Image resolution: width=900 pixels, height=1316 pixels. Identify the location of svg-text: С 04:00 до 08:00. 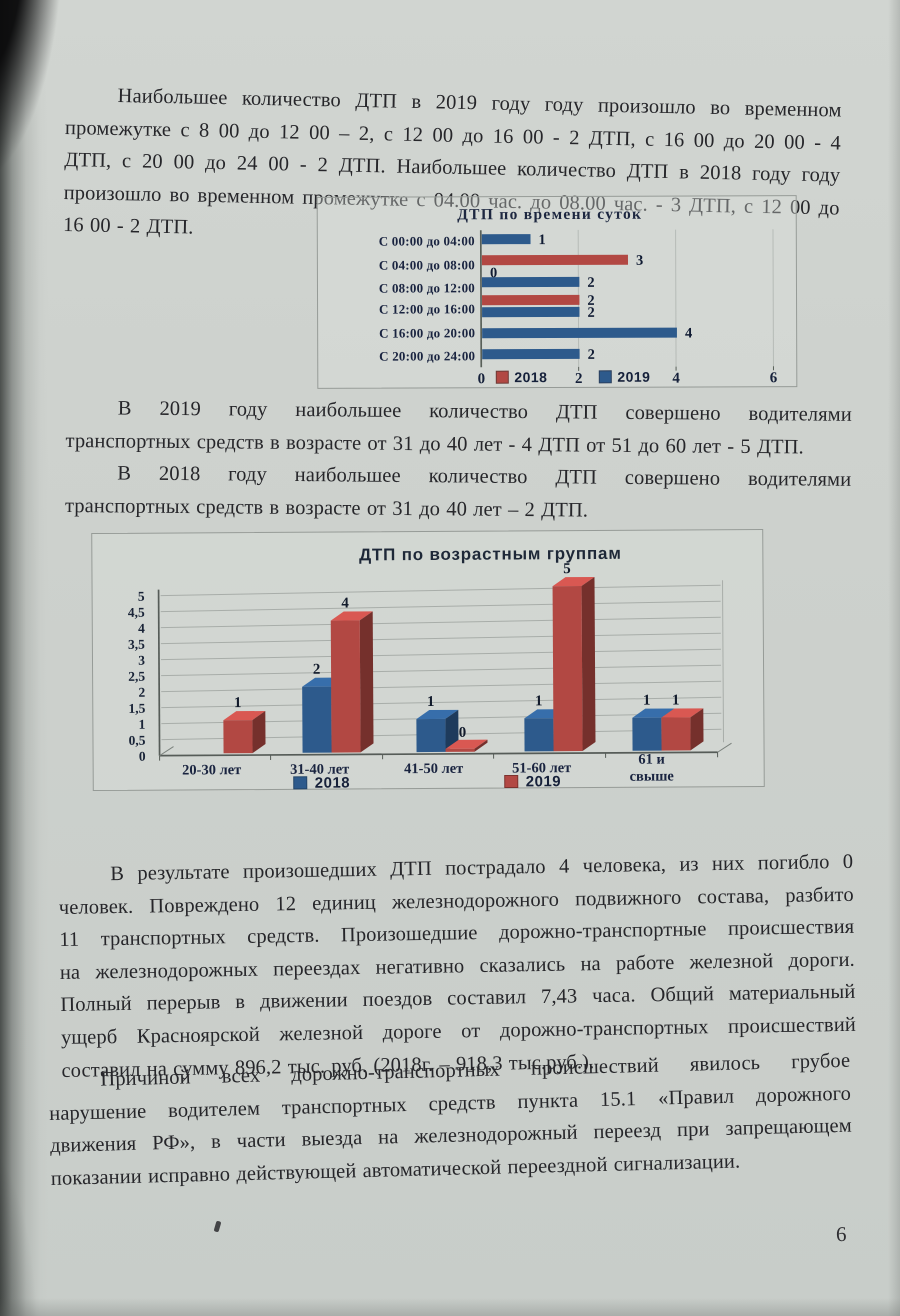
(427, 264).